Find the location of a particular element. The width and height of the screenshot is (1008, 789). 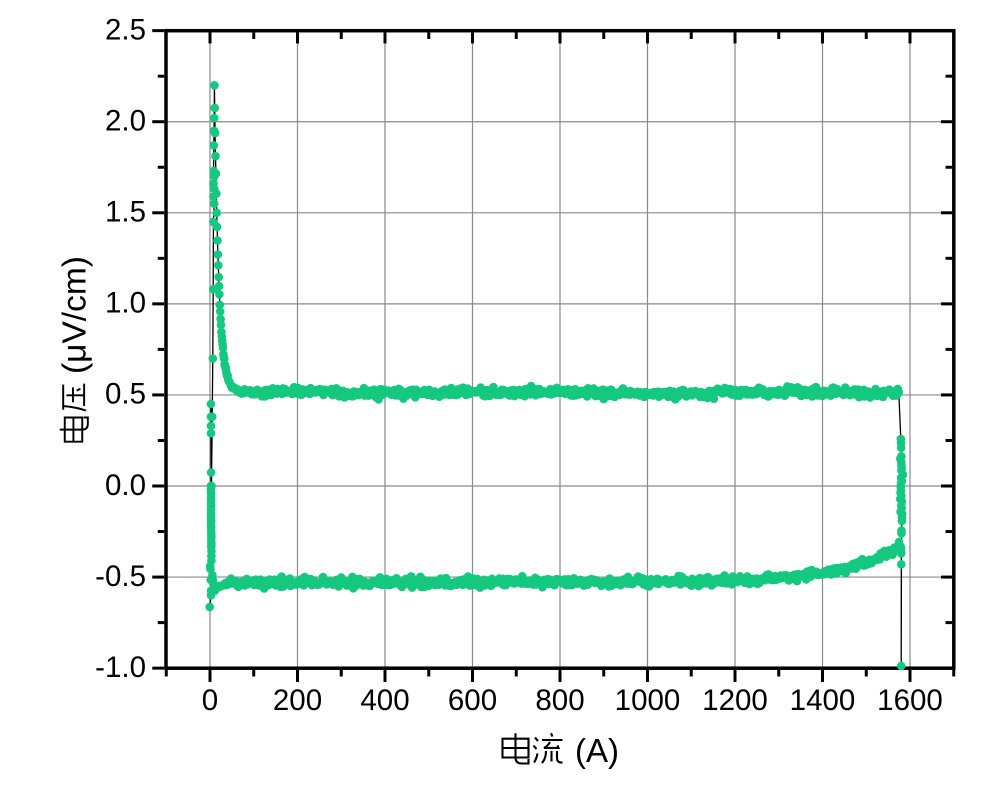

svg-text: -1.0 is located at coordinates (120, 667).